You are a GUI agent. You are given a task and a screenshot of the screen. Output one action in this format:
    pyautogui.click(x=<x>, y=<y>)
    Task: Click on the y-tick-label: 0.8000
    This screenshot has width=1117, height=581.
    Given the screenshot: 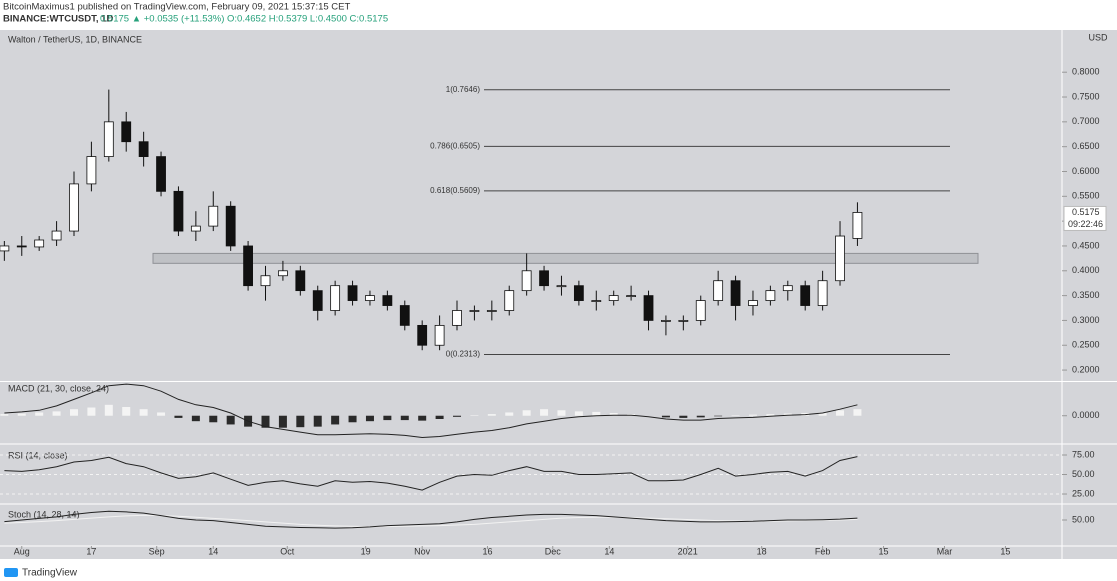 What is the action you would take?
    pyautogui.click(x=1086, y=72)
    